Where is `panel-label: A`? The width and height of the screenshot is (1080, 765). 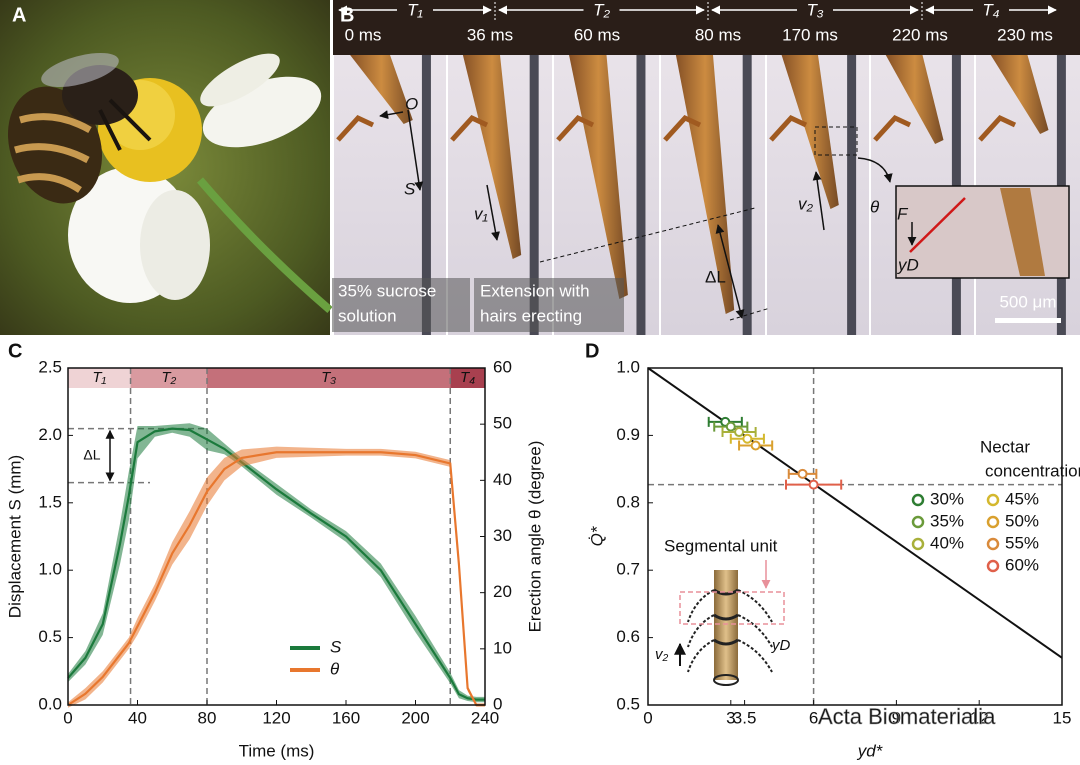 panel-label: A is located at coordinates (19, 15).